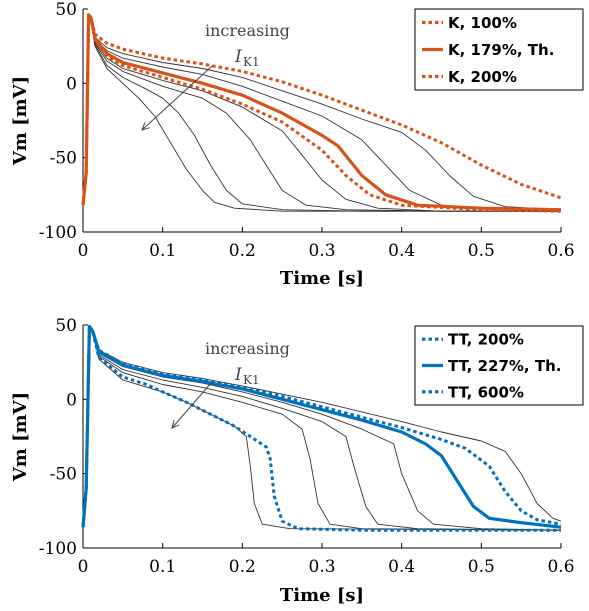 The image size is (589, 611). What do you see at coordinates (504, 366) in the screenshot?
I see `legend-entry: TT, 227%, Th.` at bounding box center [504, 366].